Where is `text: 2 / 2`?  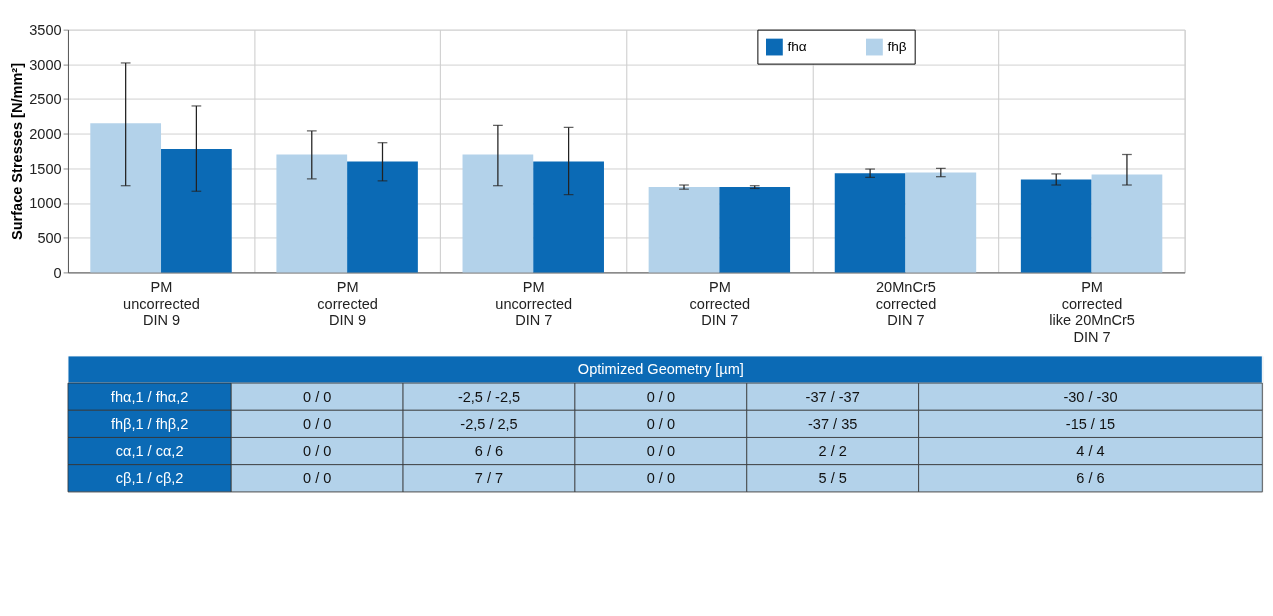 text: 2 / 2 is located at coordinates (832, 450).